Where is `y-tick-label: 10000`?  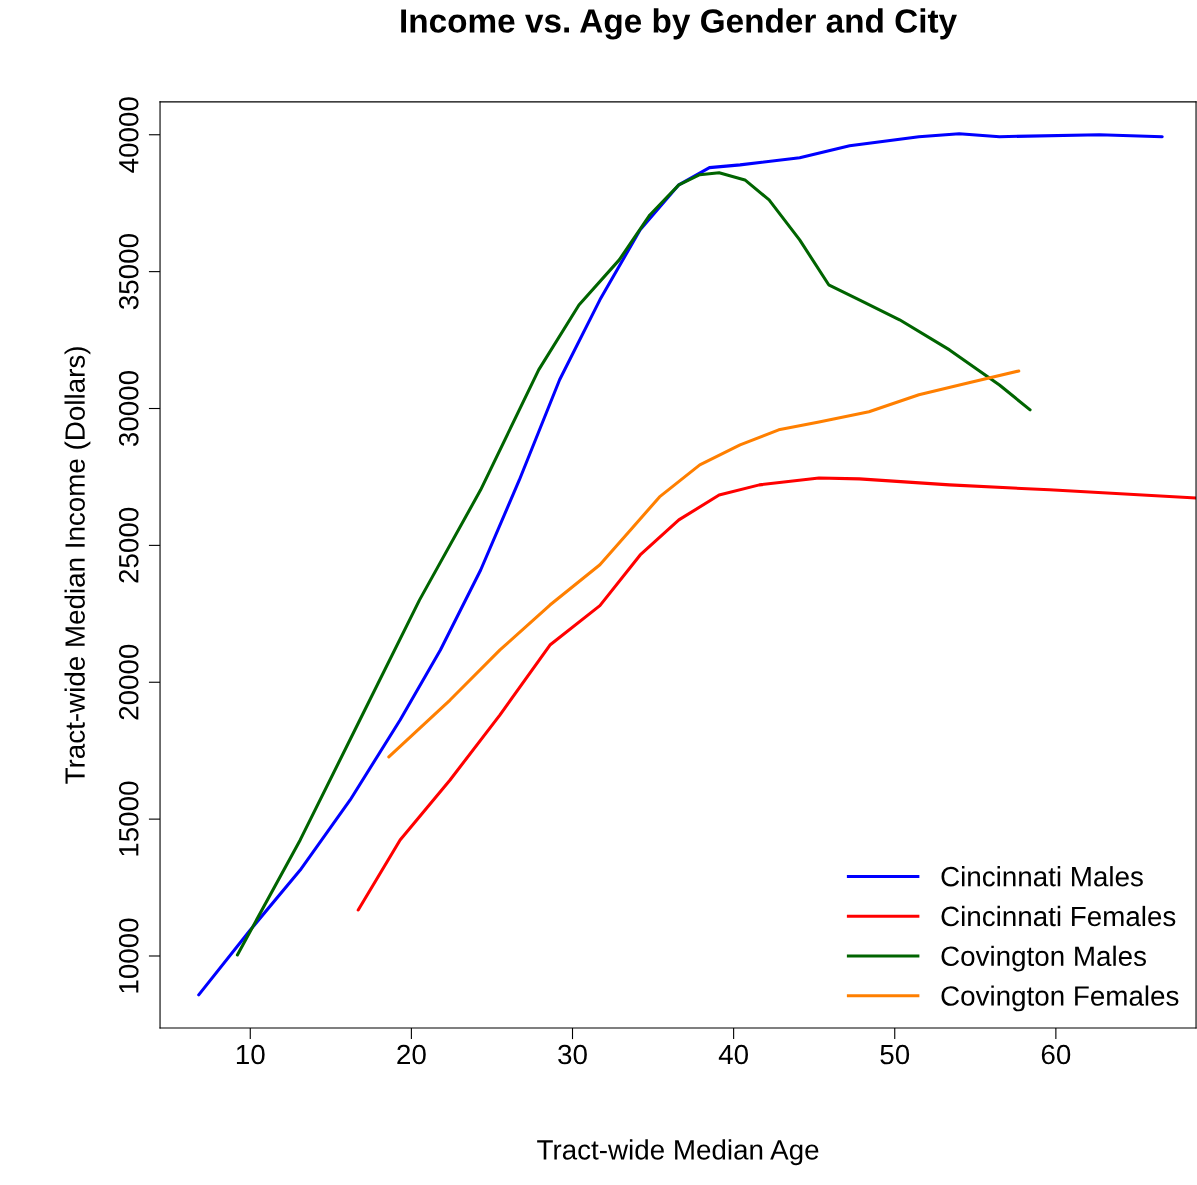
y-tick-label: 10000 is located at coordinates (128, 955).